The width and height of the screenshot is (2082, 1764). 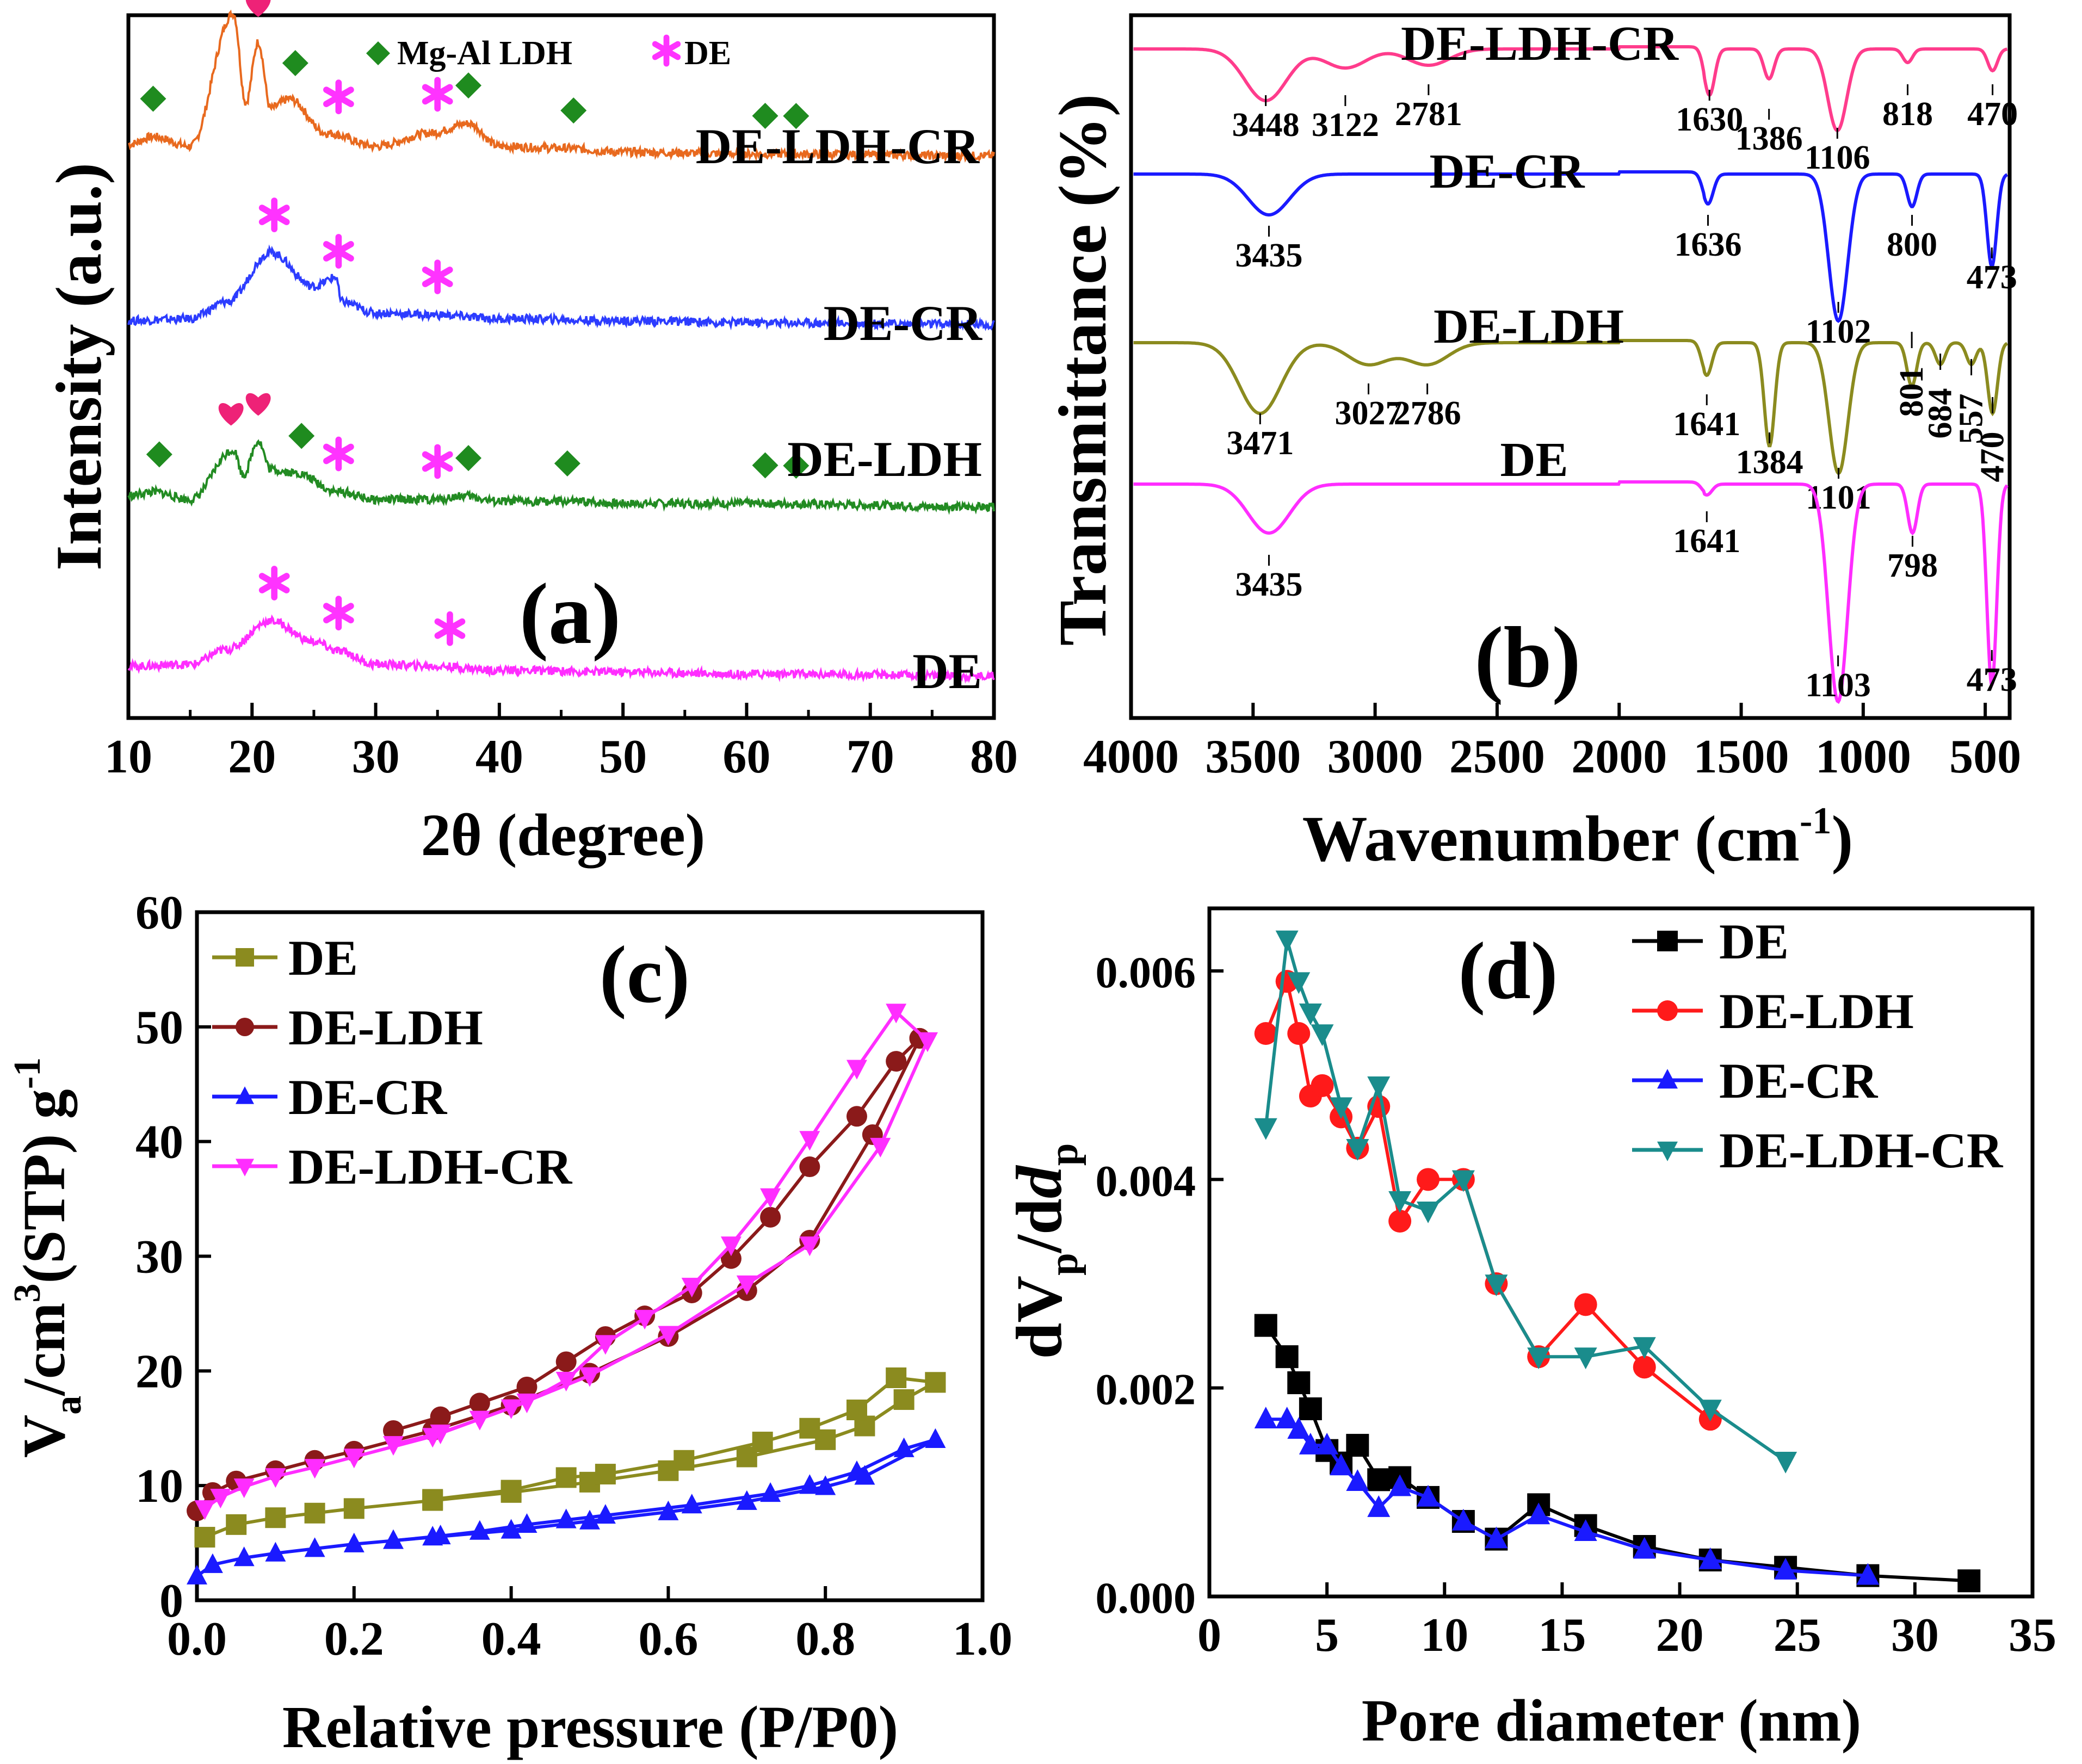 I want to click on legend-marker-de-cr, so click(x=1667, y=1079).